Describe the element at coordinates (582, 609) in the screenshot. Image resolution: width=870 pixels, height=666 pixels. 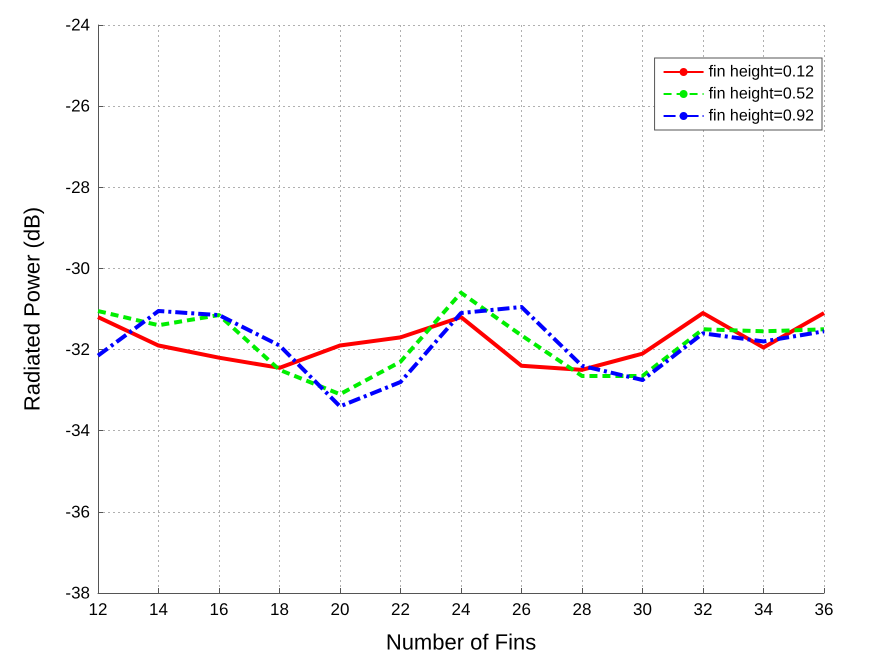
I see `x-tick-label: 28` at that location.